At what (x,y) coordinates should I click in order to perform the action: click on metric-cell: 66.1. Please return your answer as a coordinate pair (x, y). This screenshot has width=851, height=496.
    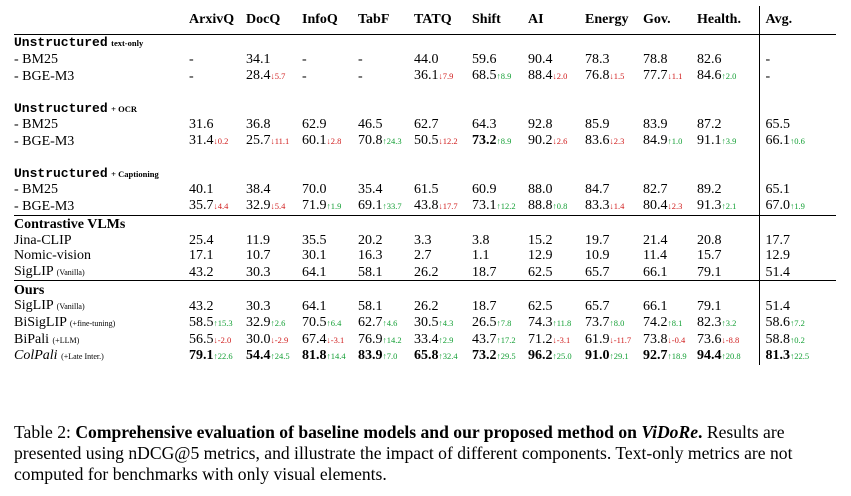
    Looking at the image, I should click on (670, 272).